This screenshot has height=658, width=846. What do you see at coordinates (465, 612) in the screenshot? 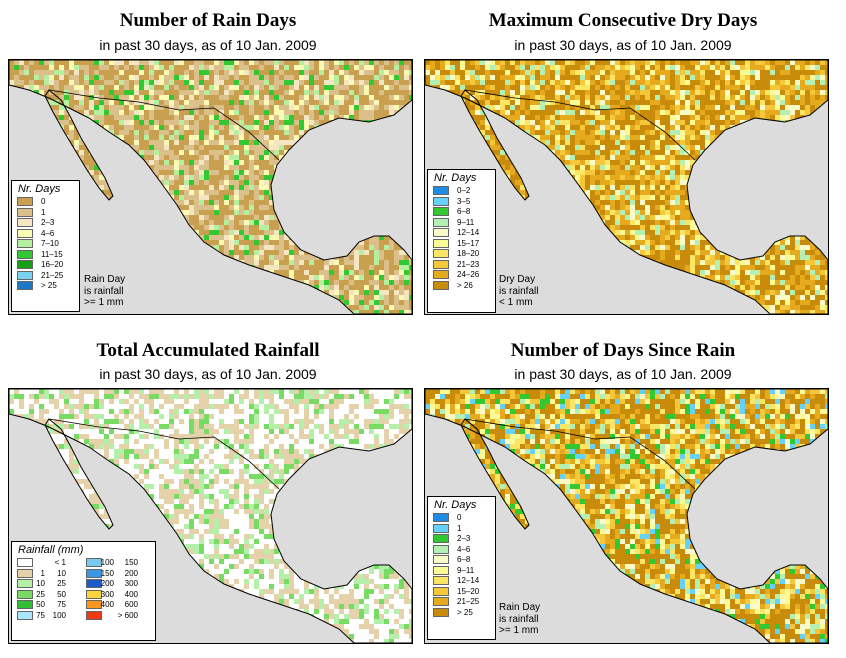
I see `legend-label: > 25` at bounding box center [465, 612].